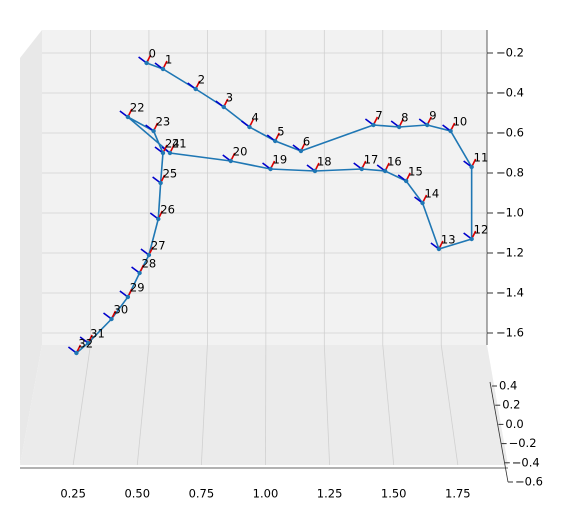 This screenshot has height=517, width=566. What do you see at coordinates (432, 116) in the screenshot?
I see `point-label: 9` at bounding box center [432, 116].